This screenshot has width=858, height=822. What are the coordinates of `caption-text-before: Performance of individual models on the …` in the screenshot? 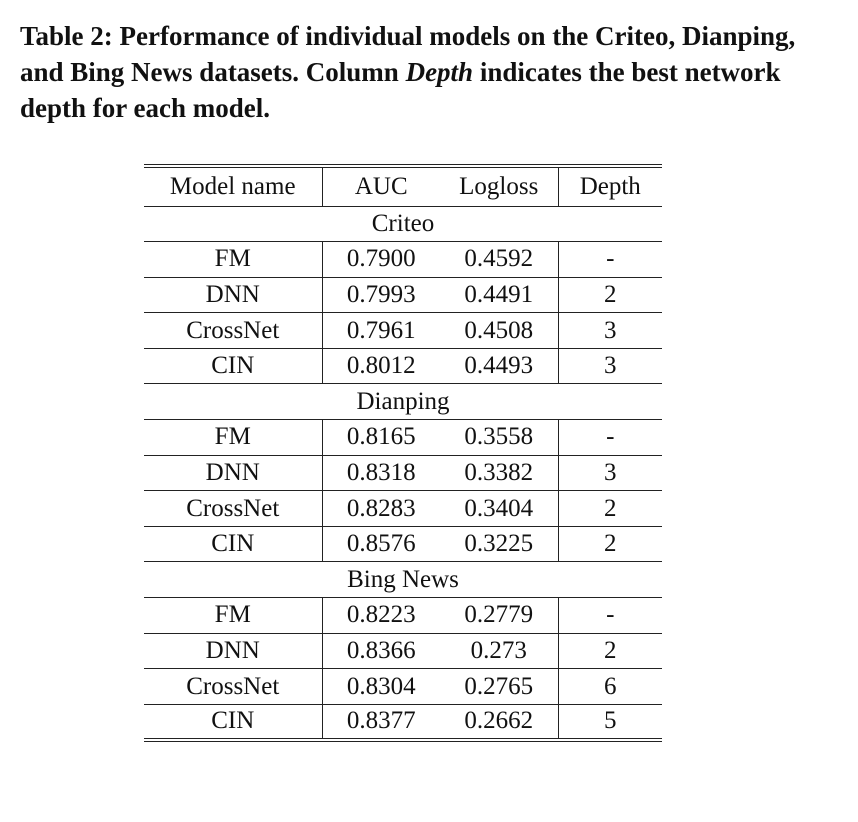 It's located at (408, 54).